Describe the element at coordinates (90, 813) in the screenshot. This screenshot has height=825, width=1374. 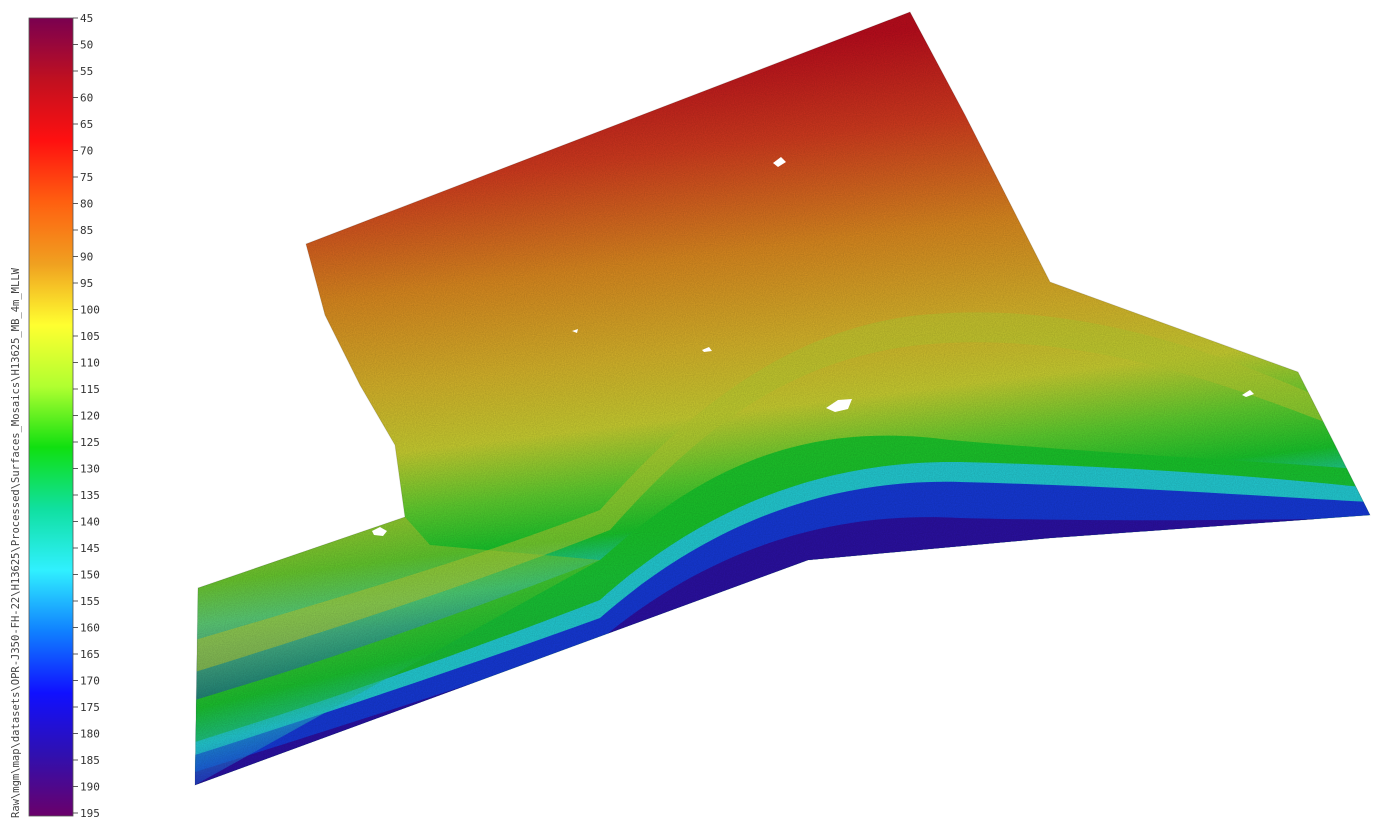
I see `colorbar-tick-label: 195` at that location.